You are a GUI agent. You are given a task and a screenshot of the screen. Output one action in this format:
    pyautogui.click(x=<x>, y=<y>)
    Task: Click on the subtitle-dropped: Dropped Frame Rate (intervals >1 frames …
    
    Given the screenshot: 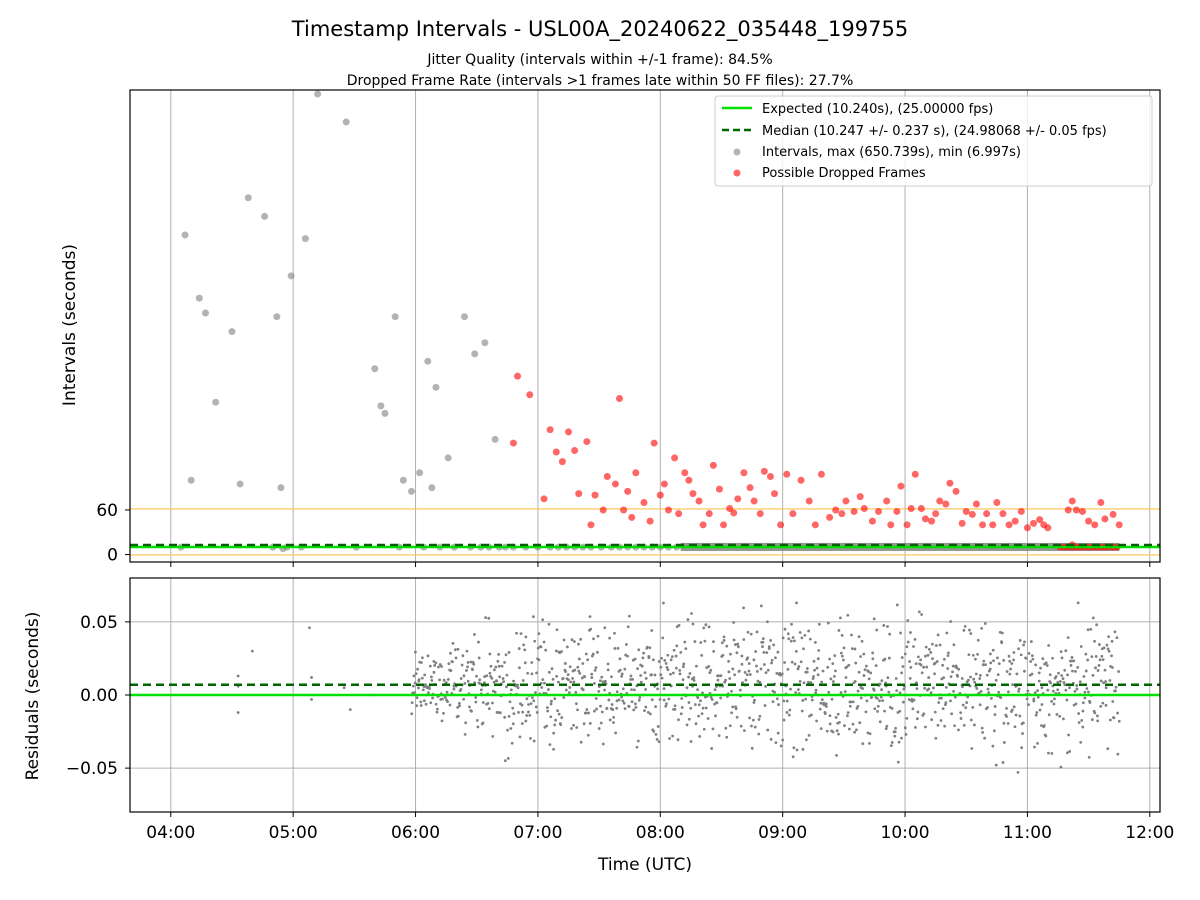 What is the action you would take?
    pyautogui.click(x=600, y=81)
    